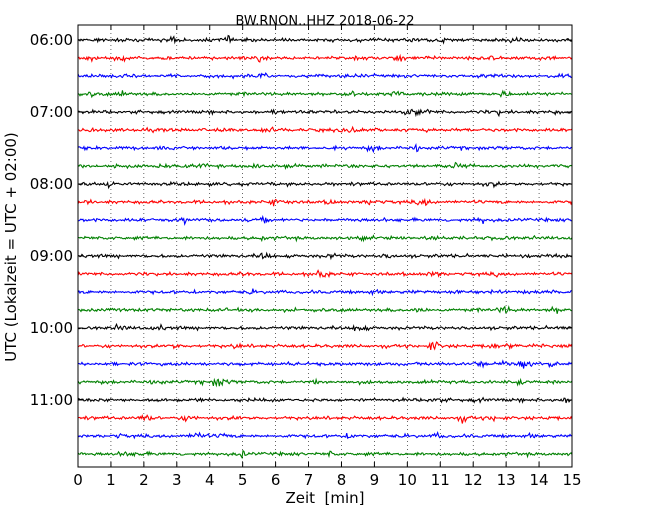  Describe the element at coordinates (324, 498) in the screenshot. I see `x-axis-label: Zeit [min]` at that location.